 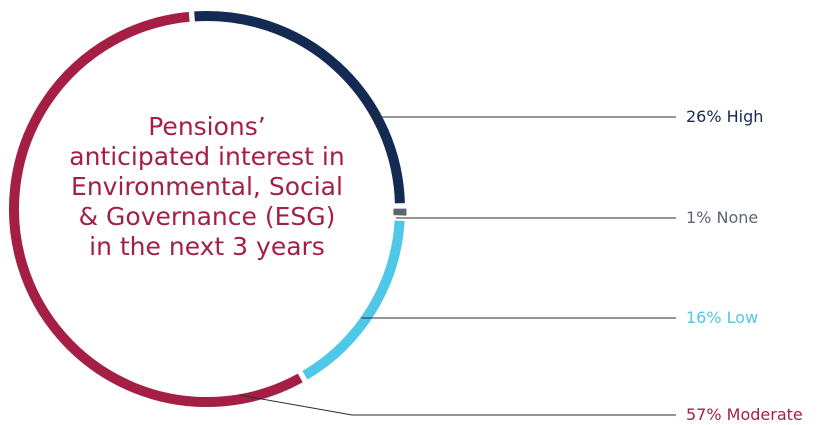 I want to click on chart-title-line: & Governance (ESG), so click(x=207, y=216).